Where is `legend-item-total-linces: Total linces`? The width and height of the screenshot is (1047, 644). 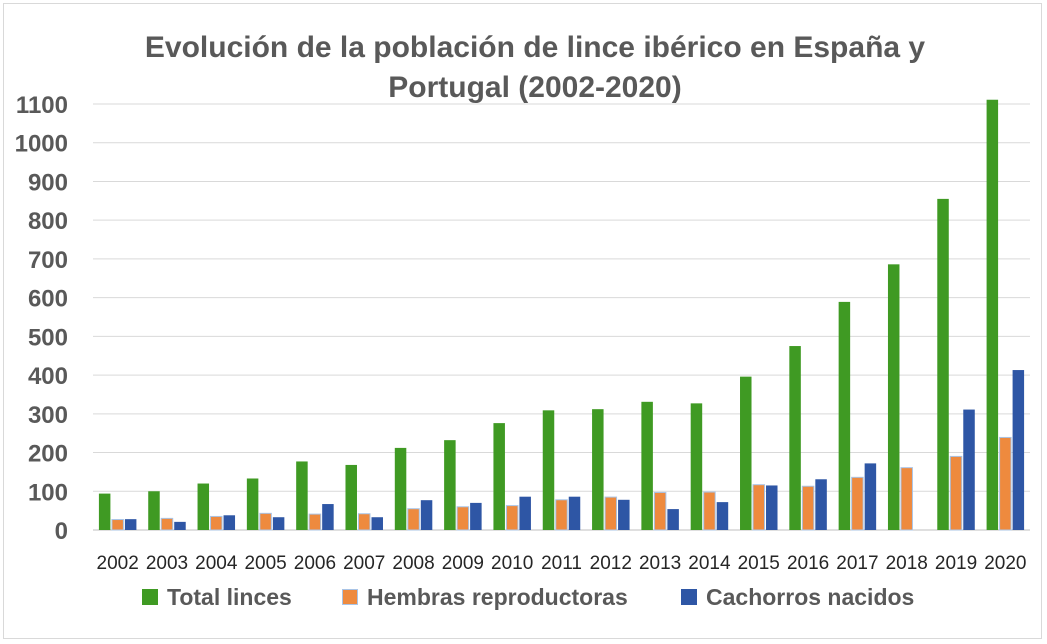
legend-item-total-linces: Total linces is located at coordinates (217, 597).